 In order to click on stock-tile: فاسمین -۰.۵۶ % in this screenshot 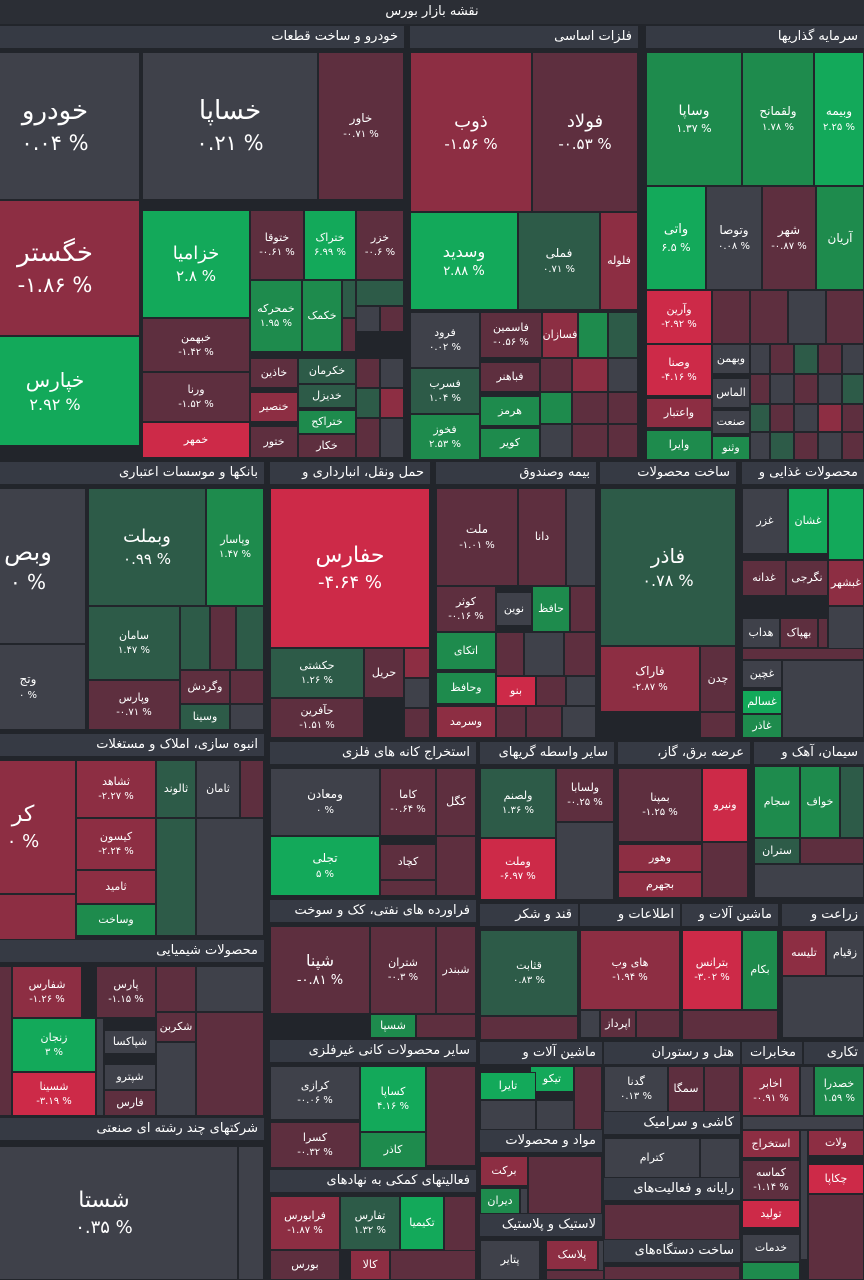, I will do `click(511, 335)`.